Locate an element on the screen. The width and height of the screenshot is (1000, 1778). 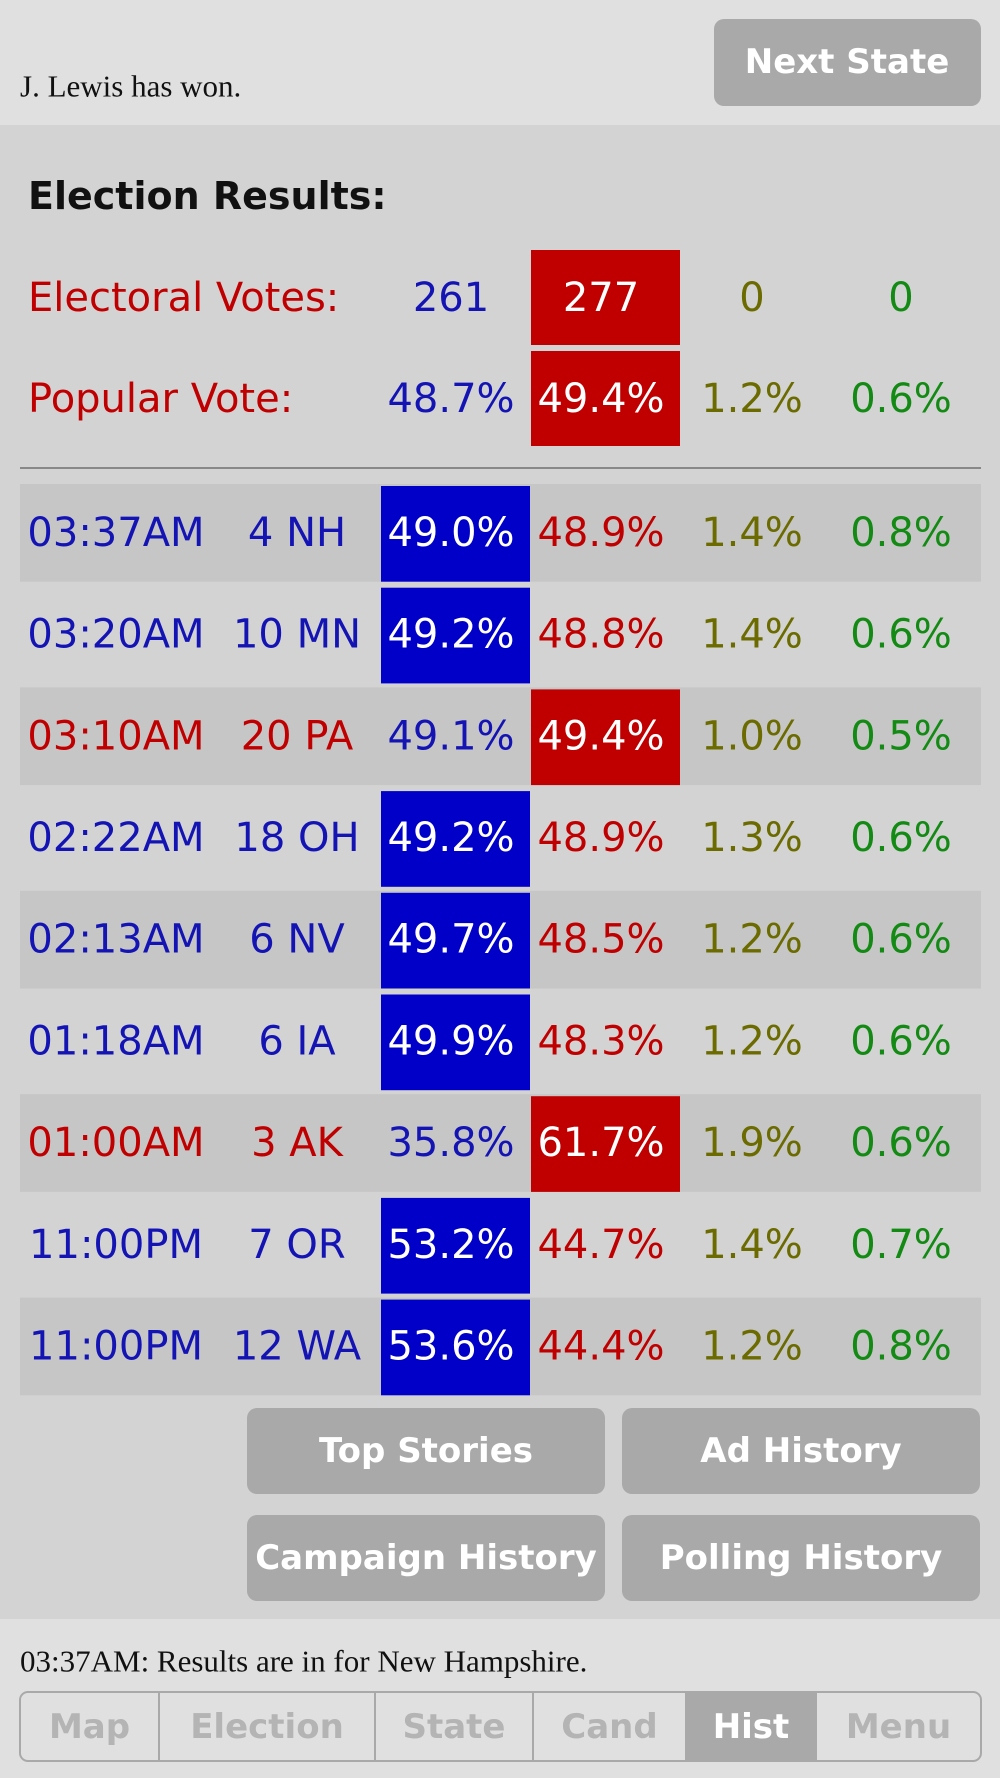
row-value: 49.7% is located at coordinates (450, 940).